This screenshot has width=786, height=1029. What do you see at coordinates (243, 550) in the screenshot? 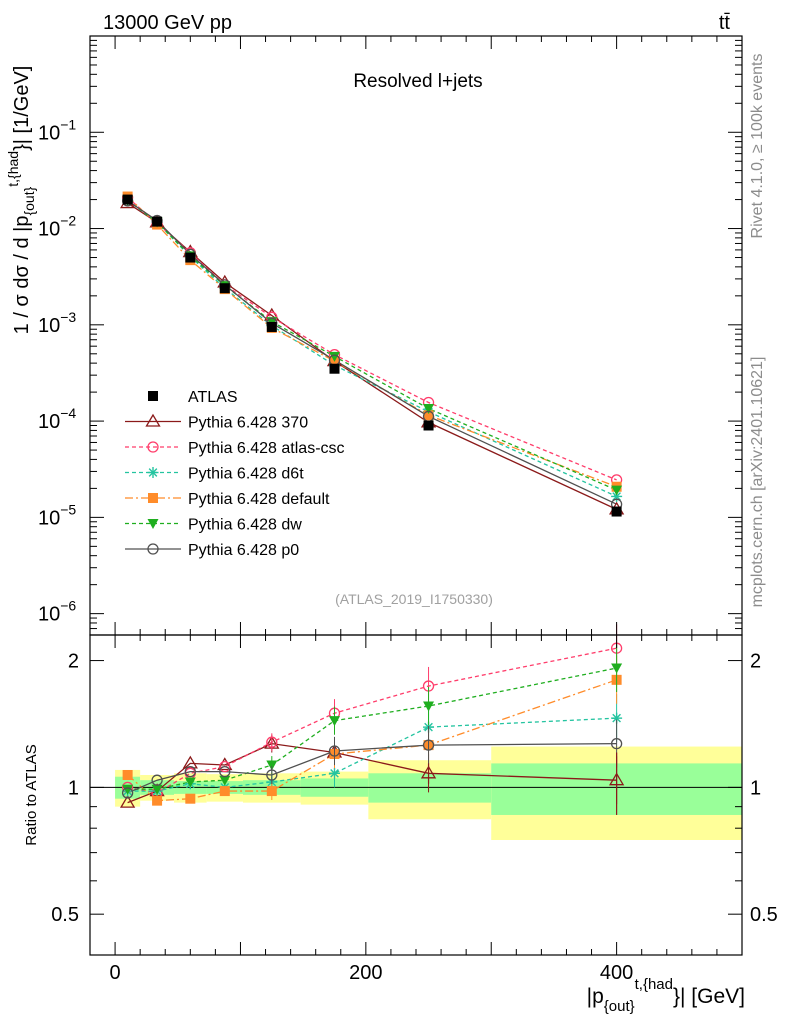
I see `legend-label: Pythia 6.428 p0` at bounding box center [243, 550].